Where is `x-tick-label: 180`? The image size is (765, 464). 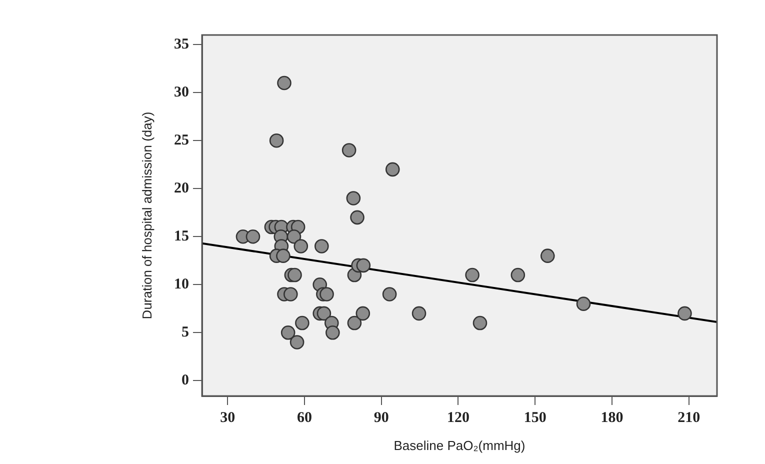 x-tick-label: 180 is located at coordinates (612, 418).